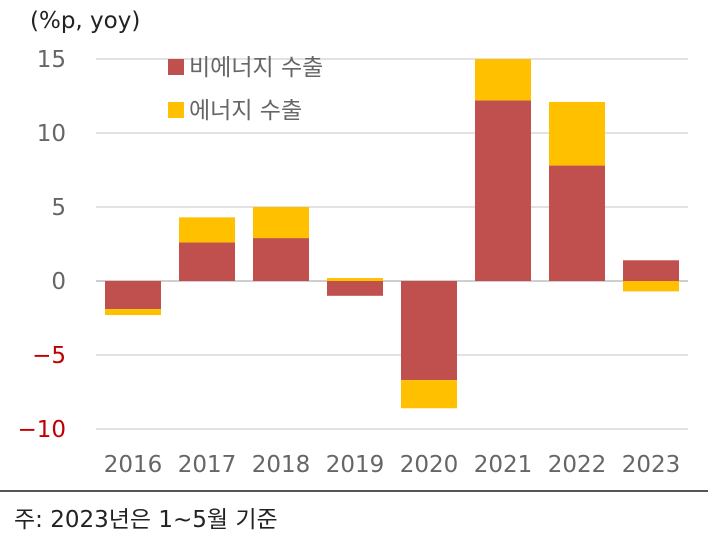 Image resolution: width=708 pixels, height=537 pixels. I want to click on footnote-divider, so click(354, 491).